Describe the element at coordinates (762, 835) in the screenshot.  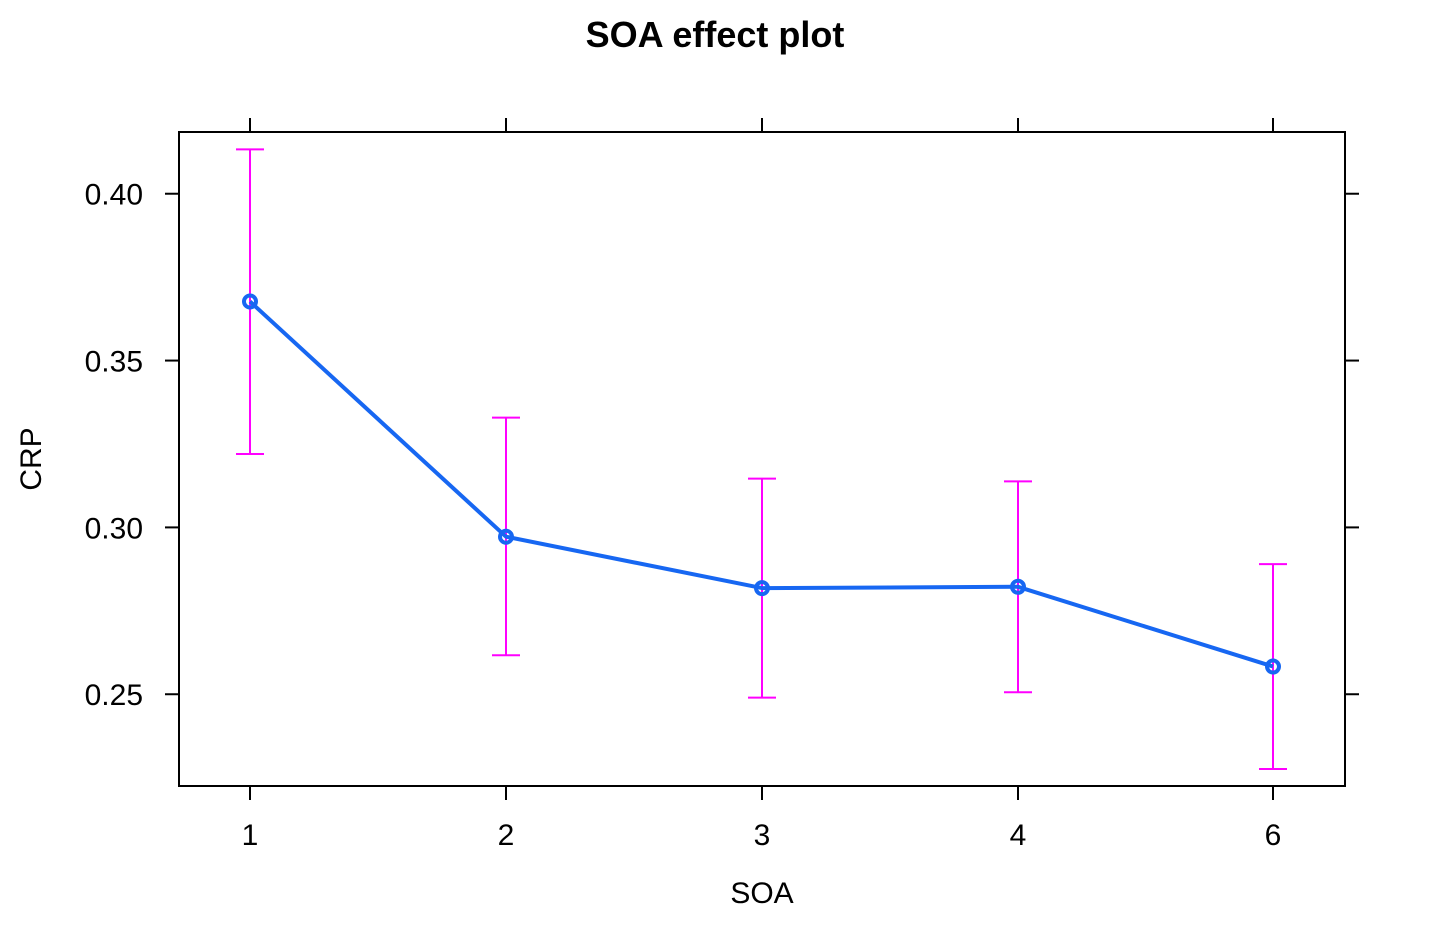
I see `x-tick-label: 3` at that location.